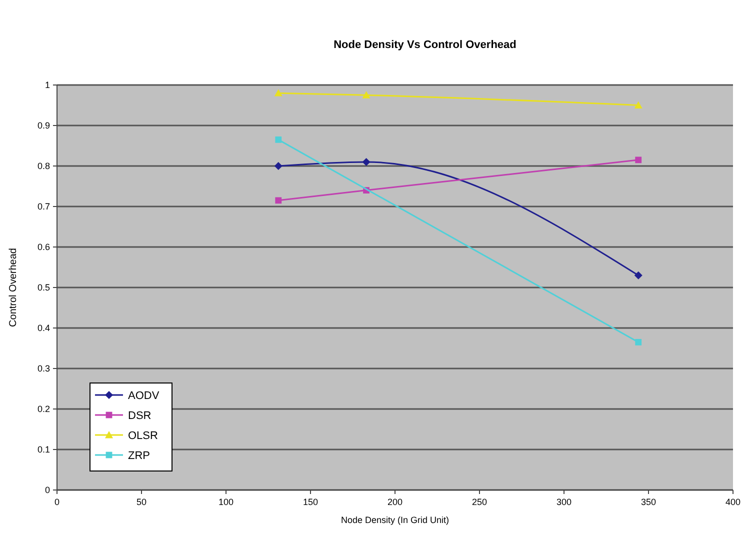 The image size is (747, 533). What do you see at coordinates (47, 85) in the screenshot?
I see `y-tick-label: 1` at bounding box center [47, 85].